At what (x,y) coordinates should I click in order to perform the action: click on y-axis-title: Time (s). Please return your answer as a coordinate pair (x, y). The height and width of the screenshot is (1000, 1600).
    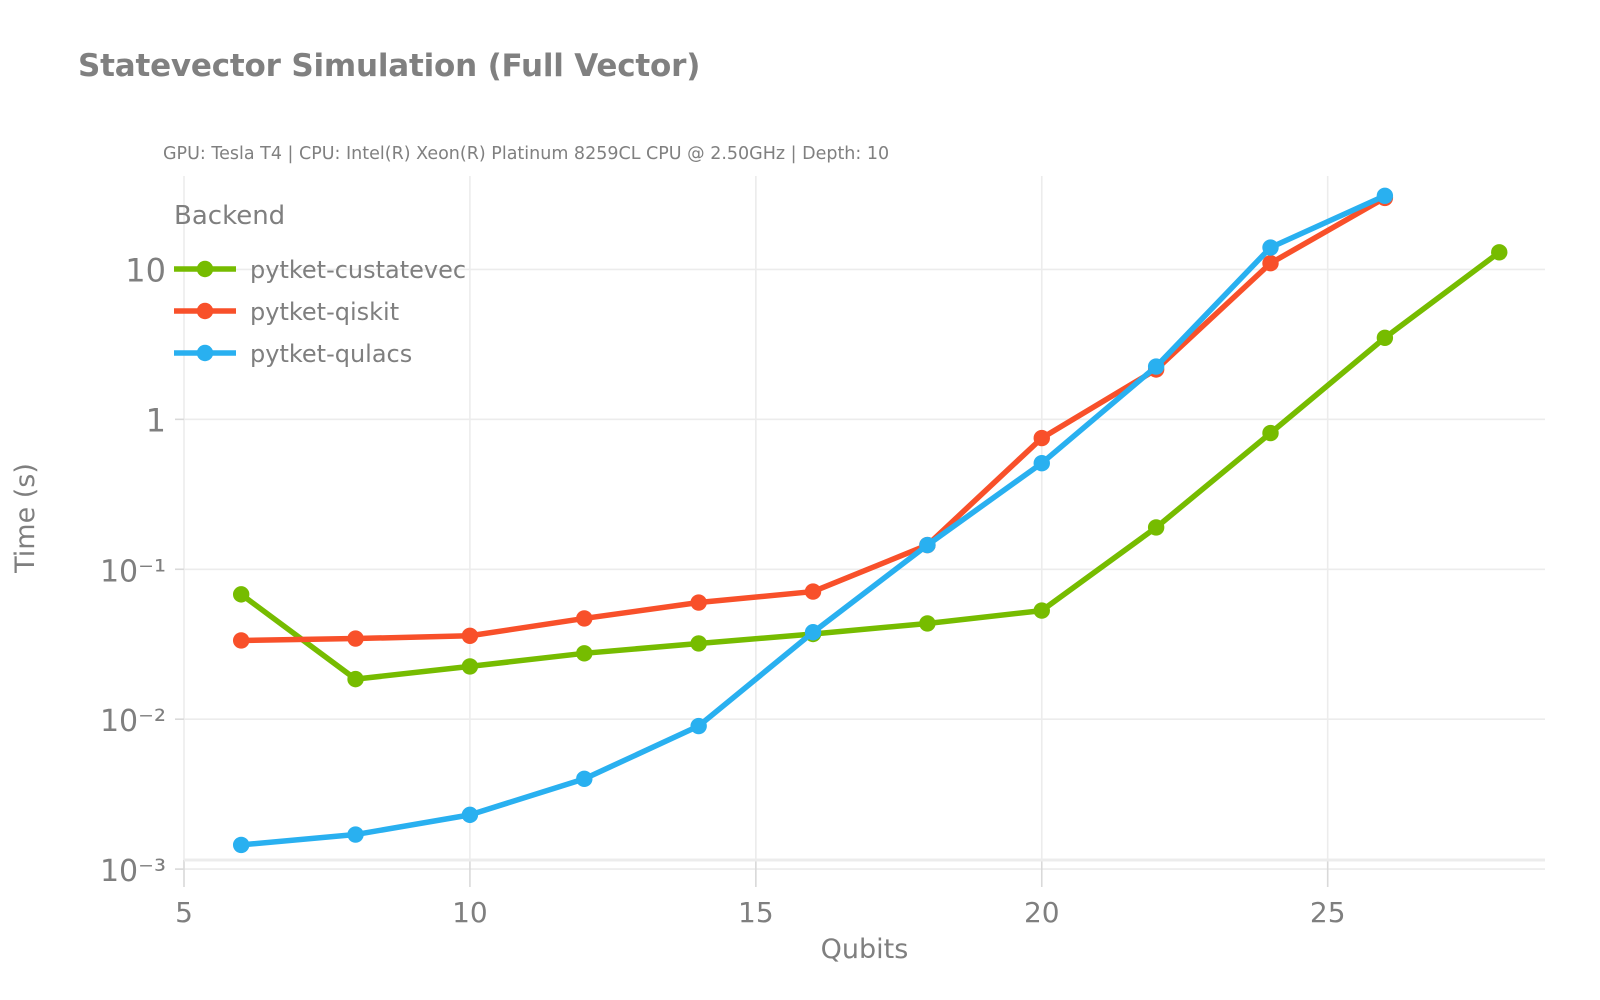
    Looking at the image, I should click on (25, 518).